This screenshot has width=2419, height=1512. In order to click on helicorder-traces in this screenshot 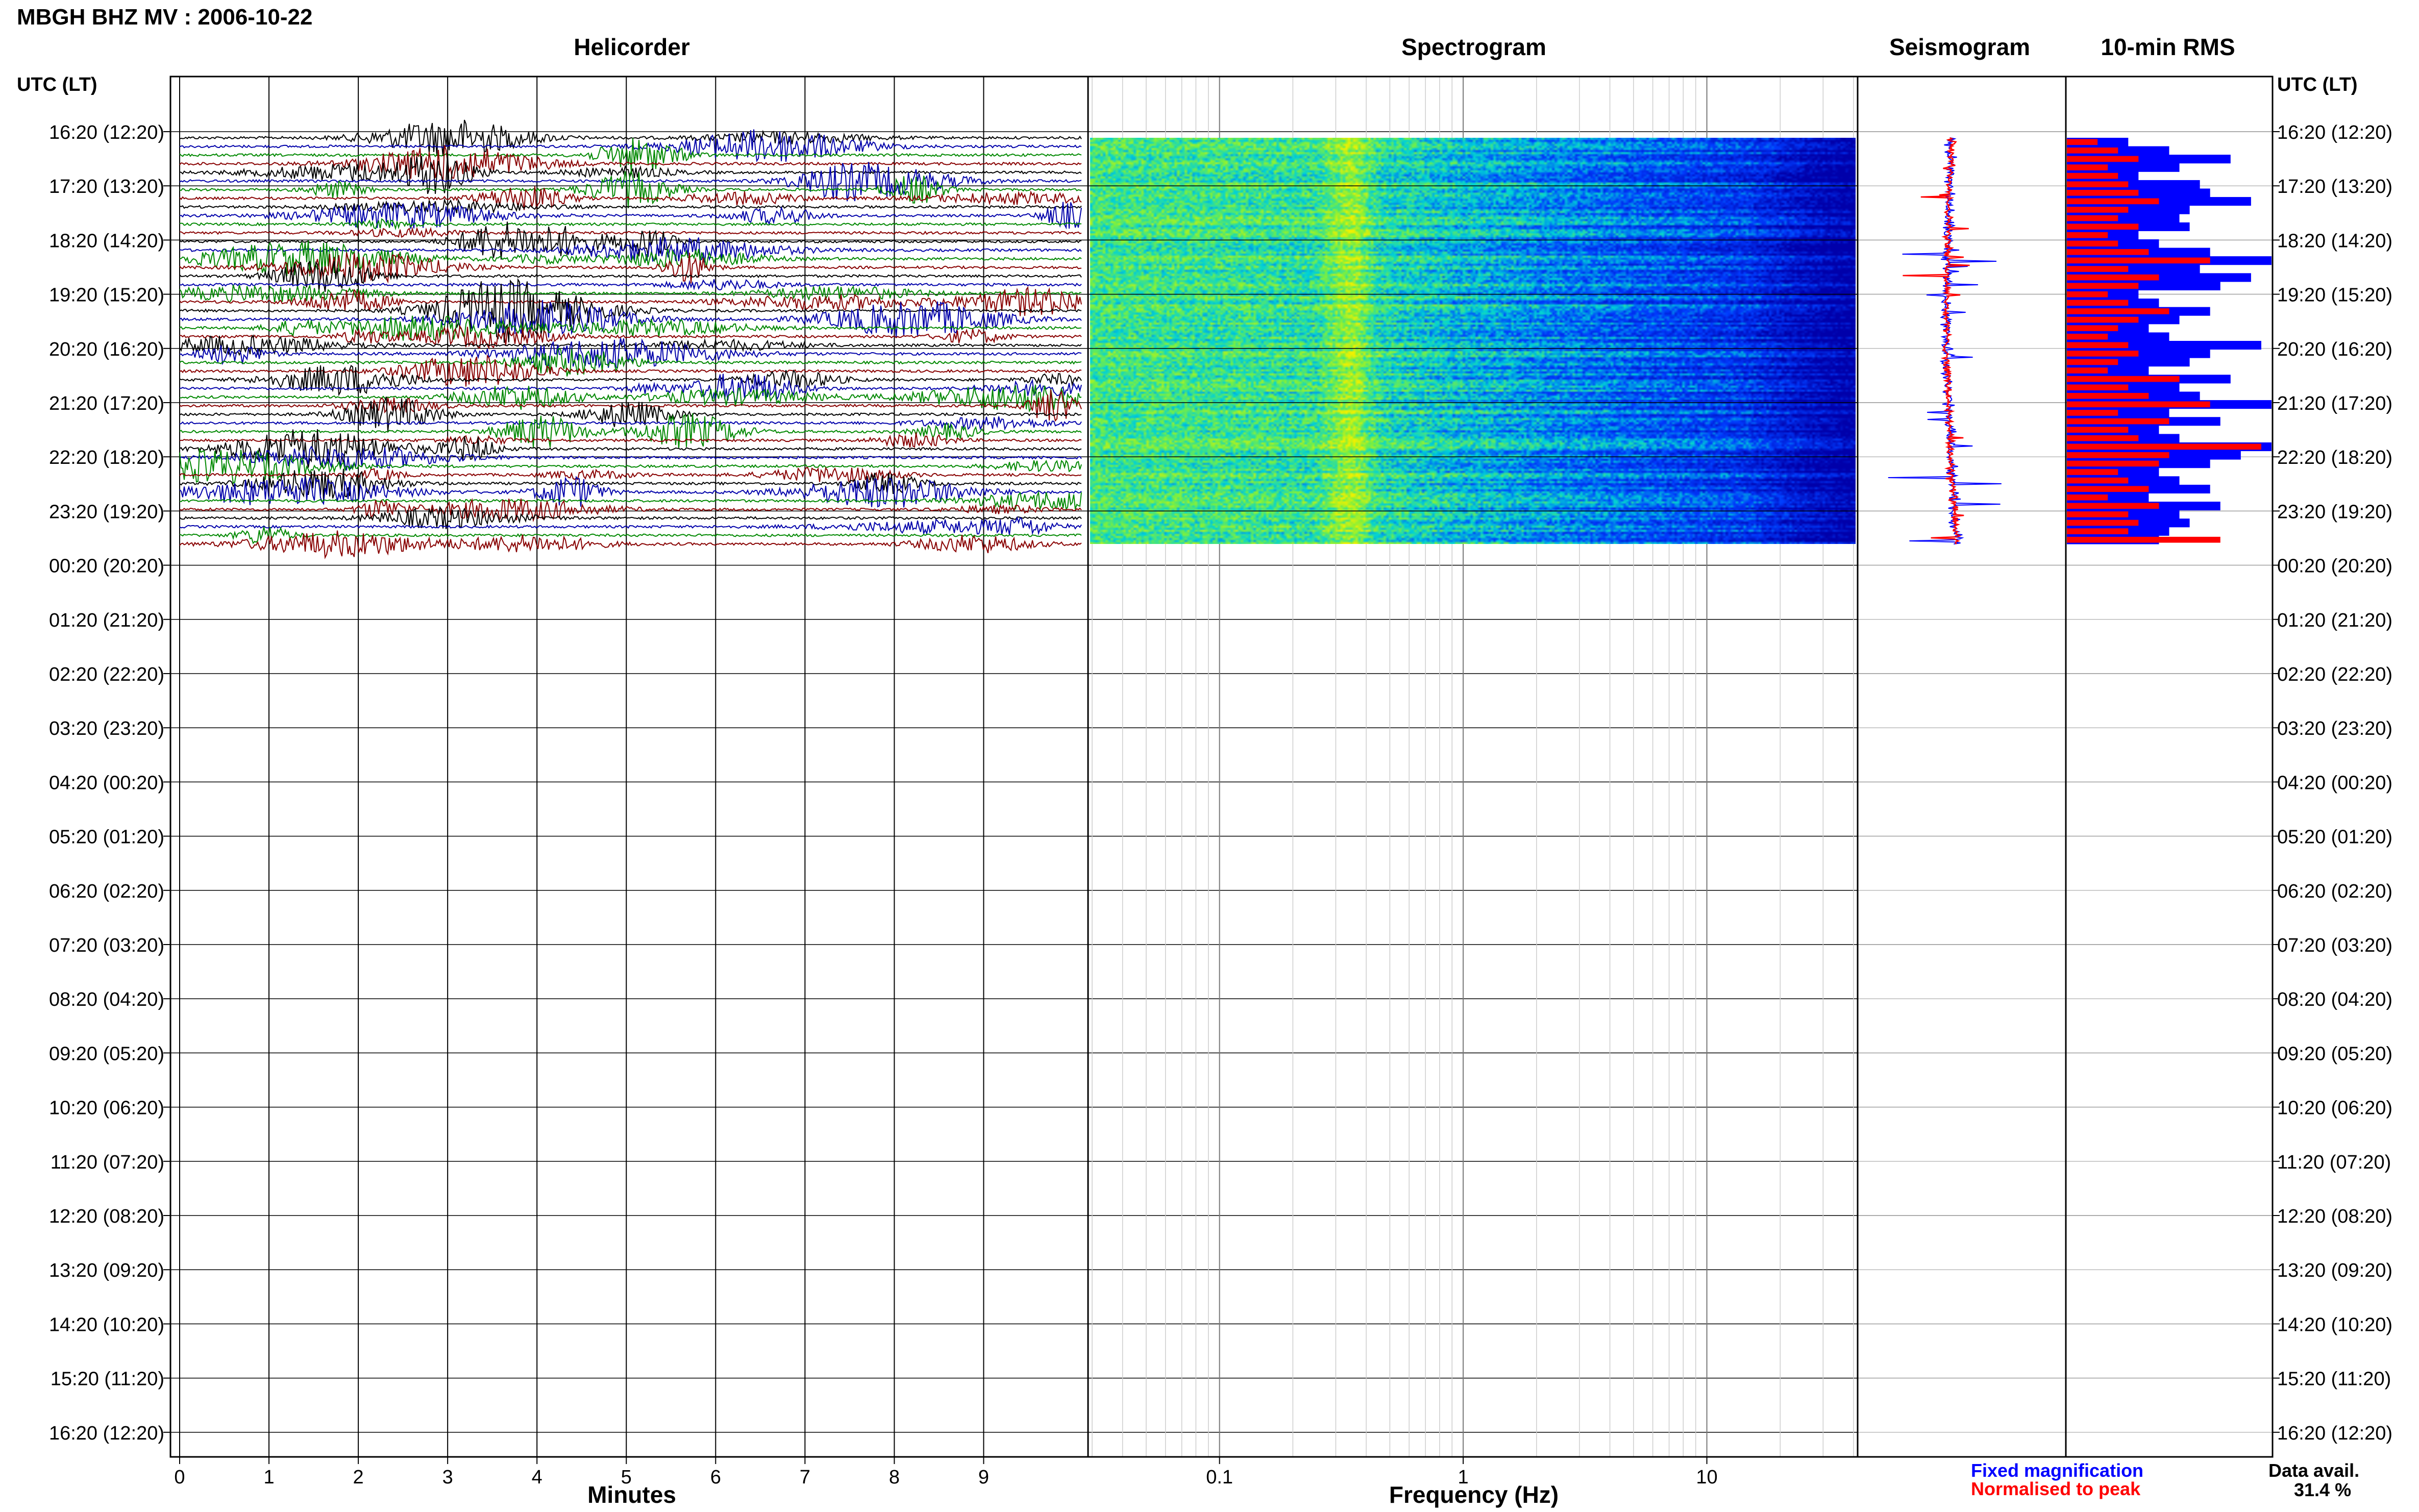, I will do `click(630, 339)`.